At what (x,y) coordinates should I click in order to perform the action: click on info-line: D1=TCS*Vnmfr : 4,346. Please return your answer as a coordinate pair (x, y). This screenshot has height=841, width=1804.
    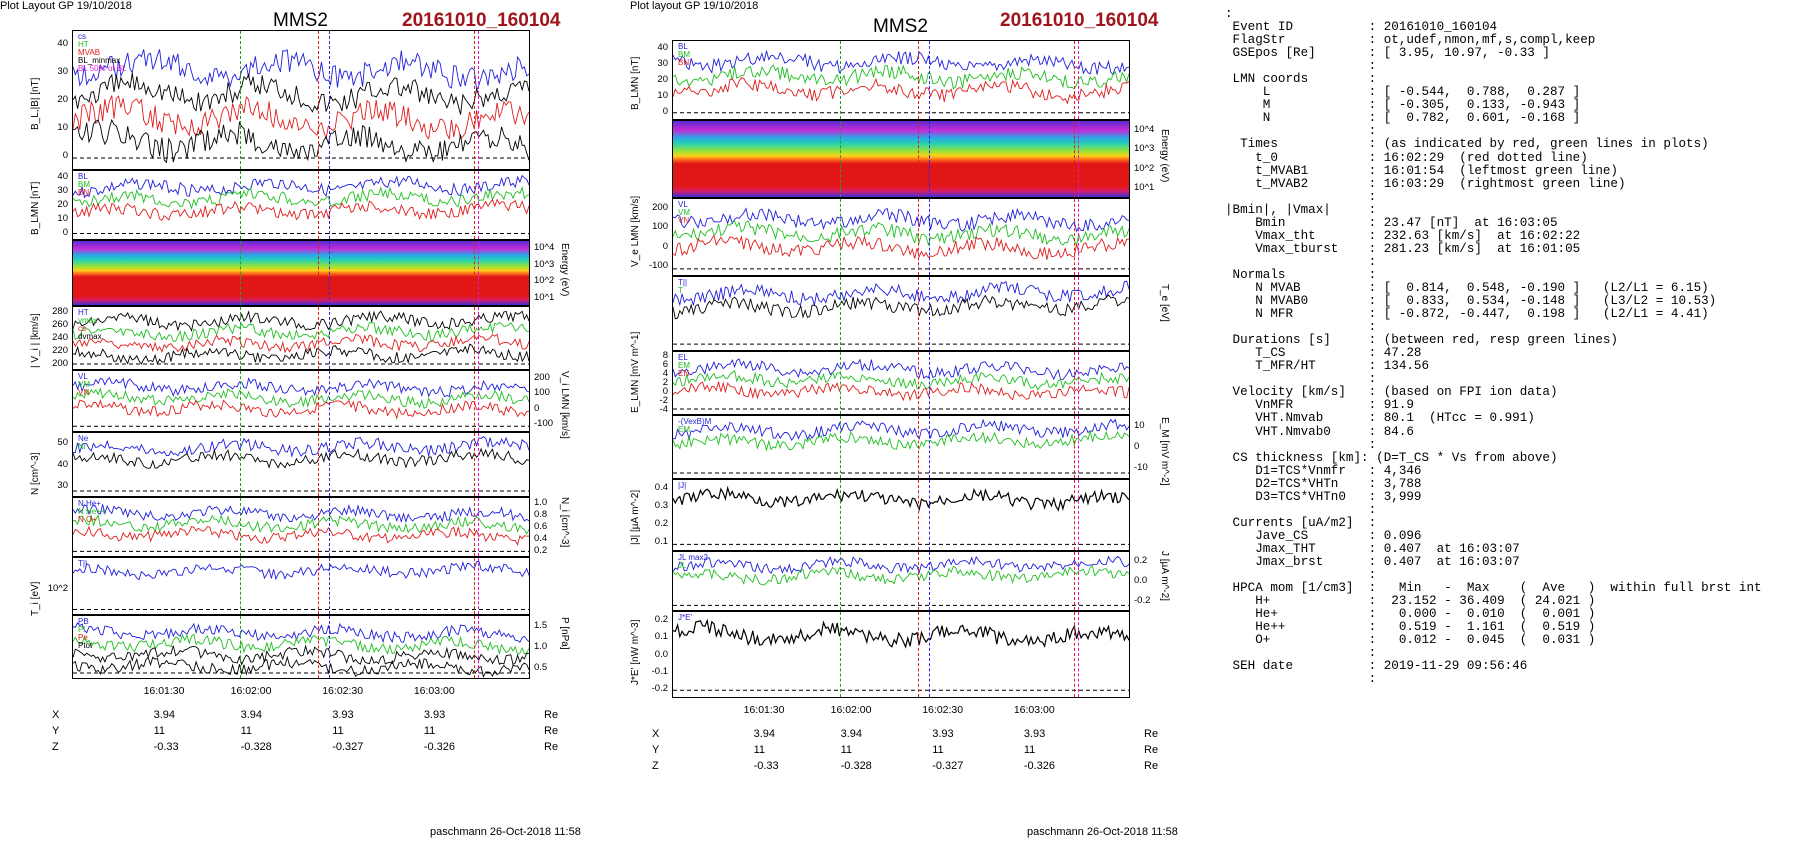
    Looking at the image, I should click on (1323, 470).